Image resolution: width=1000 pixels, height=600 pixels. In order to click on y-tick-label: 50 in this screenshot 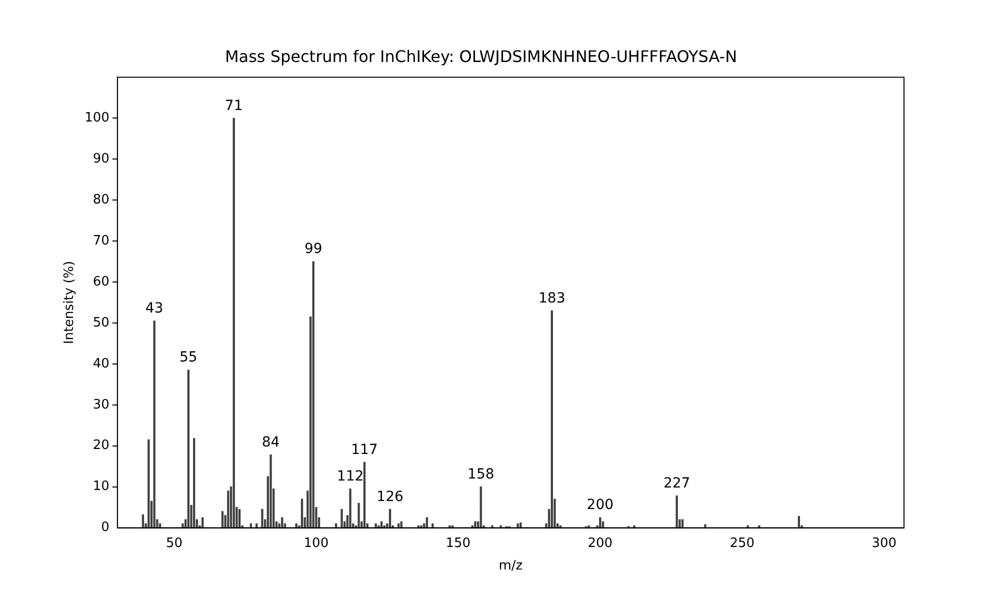, I will do `click(101, 322)`.